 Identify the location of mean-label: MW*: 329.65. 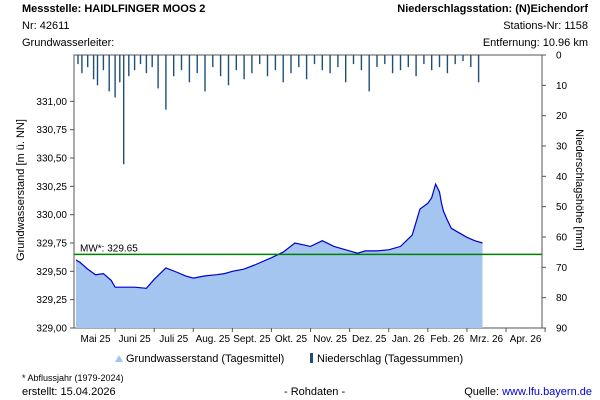
(109, 248).